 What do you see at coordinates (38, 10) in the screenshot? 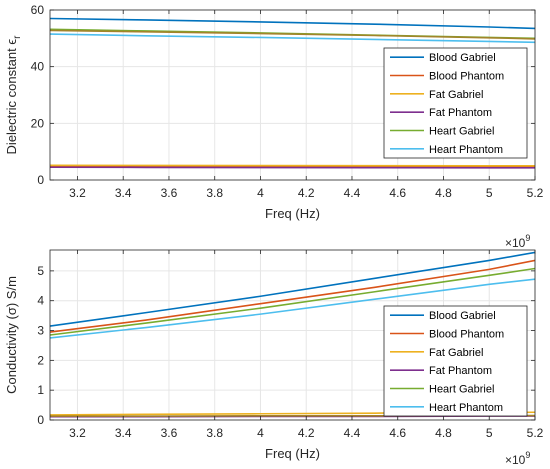
I see `y-tick-label: 60` at bounding box center [38, 10].